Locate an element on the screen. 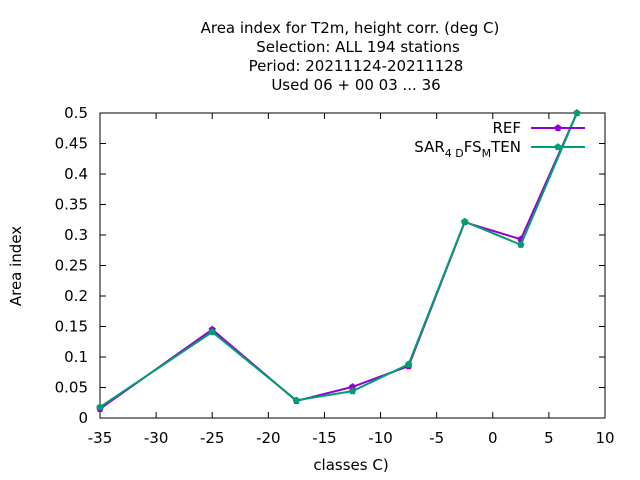 This screenshot has width=640, height=480. legend-marker-sar is located at coordinates (558, 147).